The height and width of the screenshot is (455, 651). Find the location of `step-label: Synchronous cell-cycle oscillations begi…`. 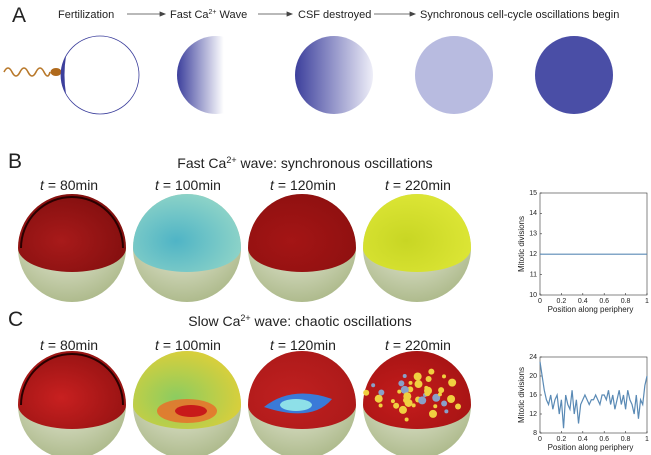

step-label: Synchronous cell-cycle oscillations begi… is located at coordinates (519, 15).